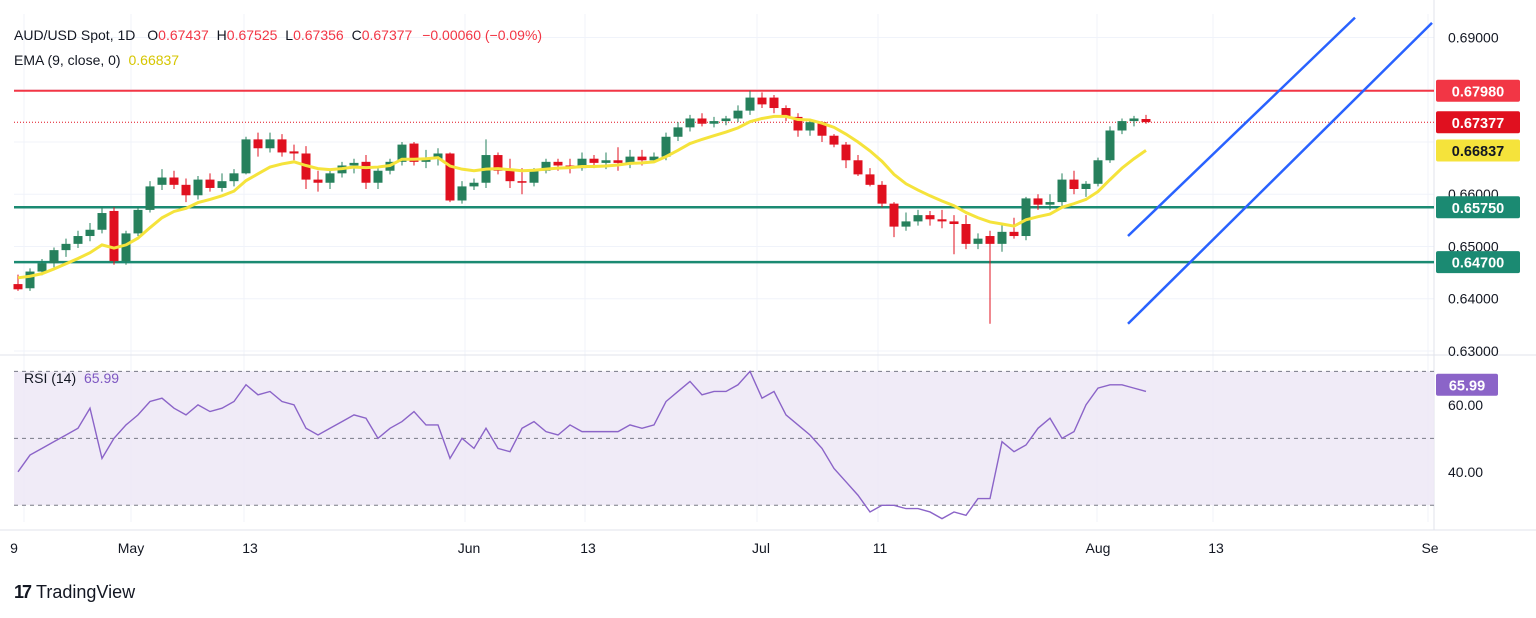  Describe the element at coordinates (23, 592) in the screenshot. I see `tradingview-logo-icon: 17` at that location.